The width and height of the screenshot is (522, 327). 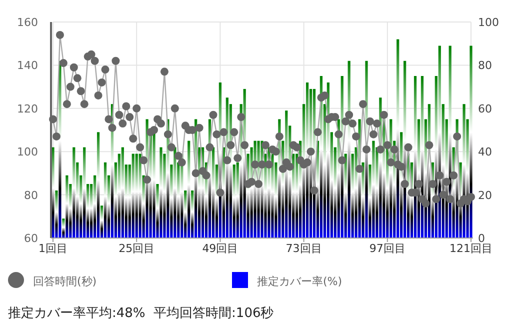 What do you see at coordinates (471, 248) in the screenshot?
I see `x-tick-label: 121回目` at bounding box center [471, 248].